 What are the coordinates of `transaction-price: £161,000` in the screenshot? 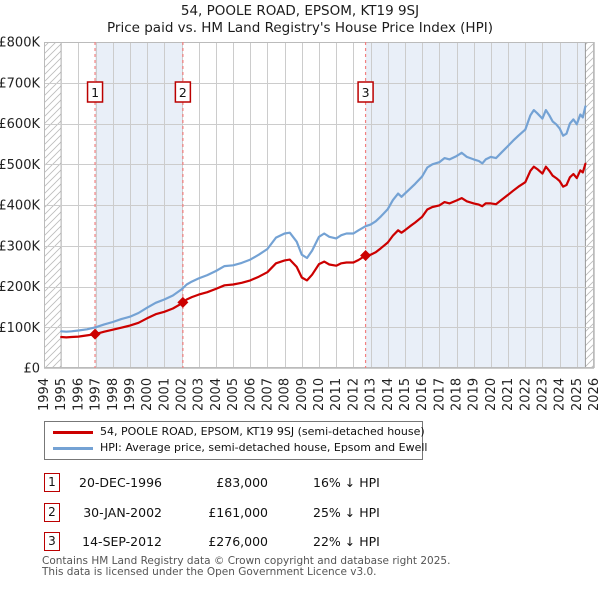 It's located at (238, 512).